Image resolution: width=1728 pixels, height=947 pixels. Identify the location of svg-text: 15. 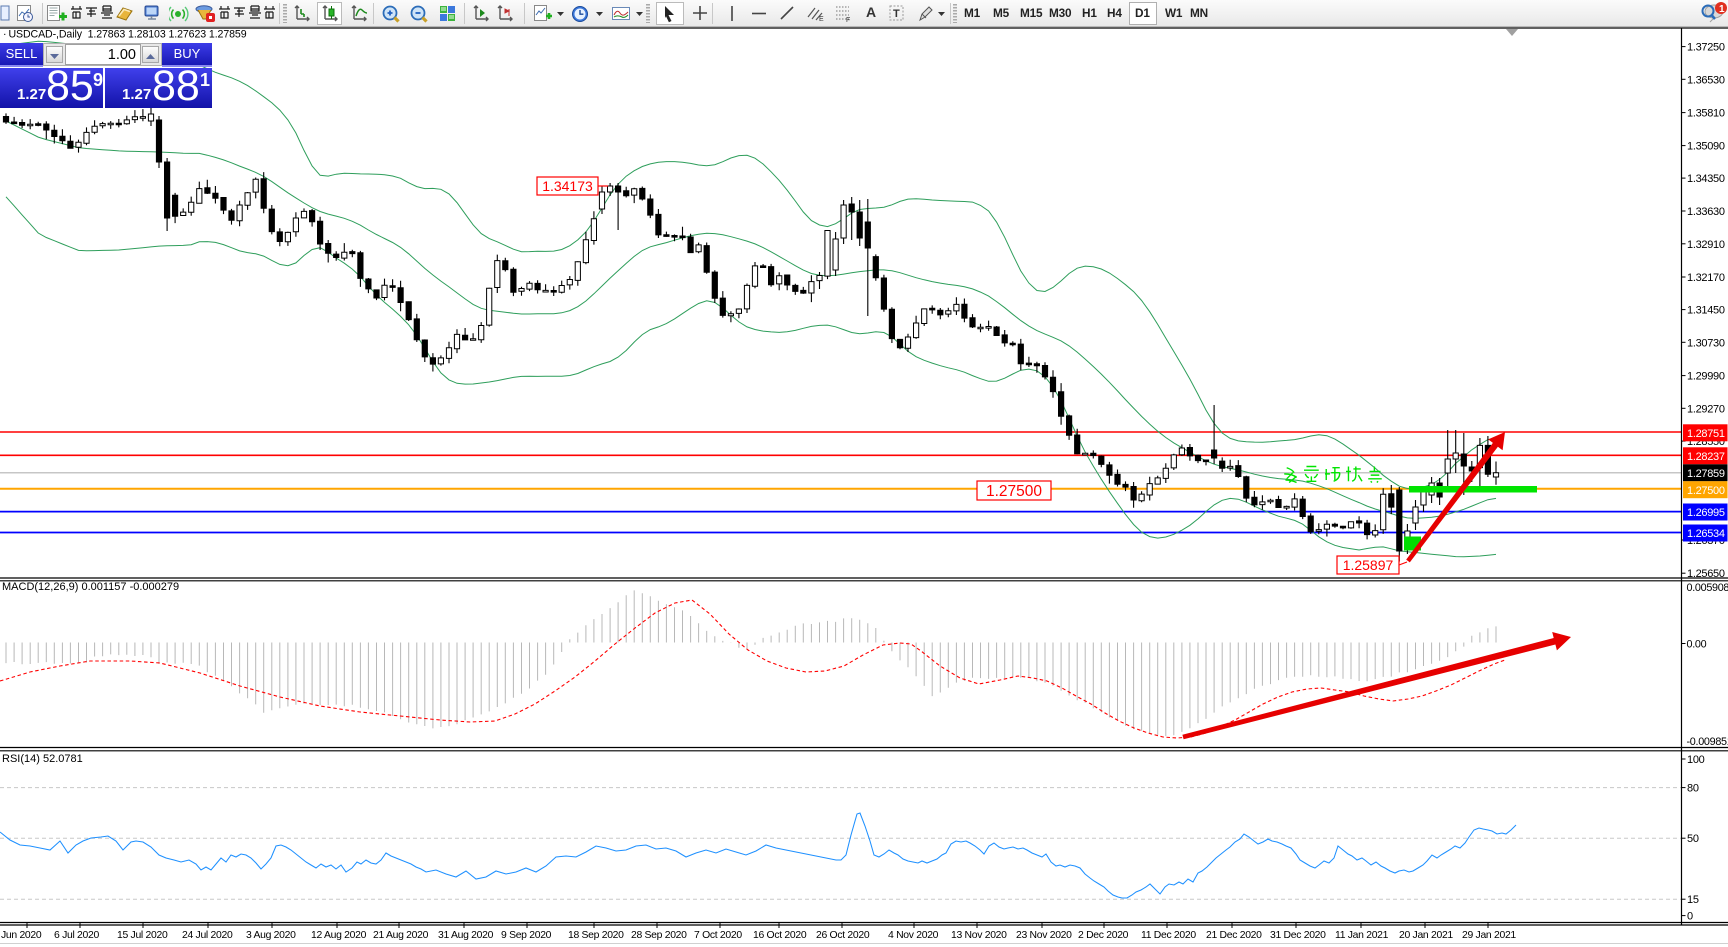
(1693, 900).